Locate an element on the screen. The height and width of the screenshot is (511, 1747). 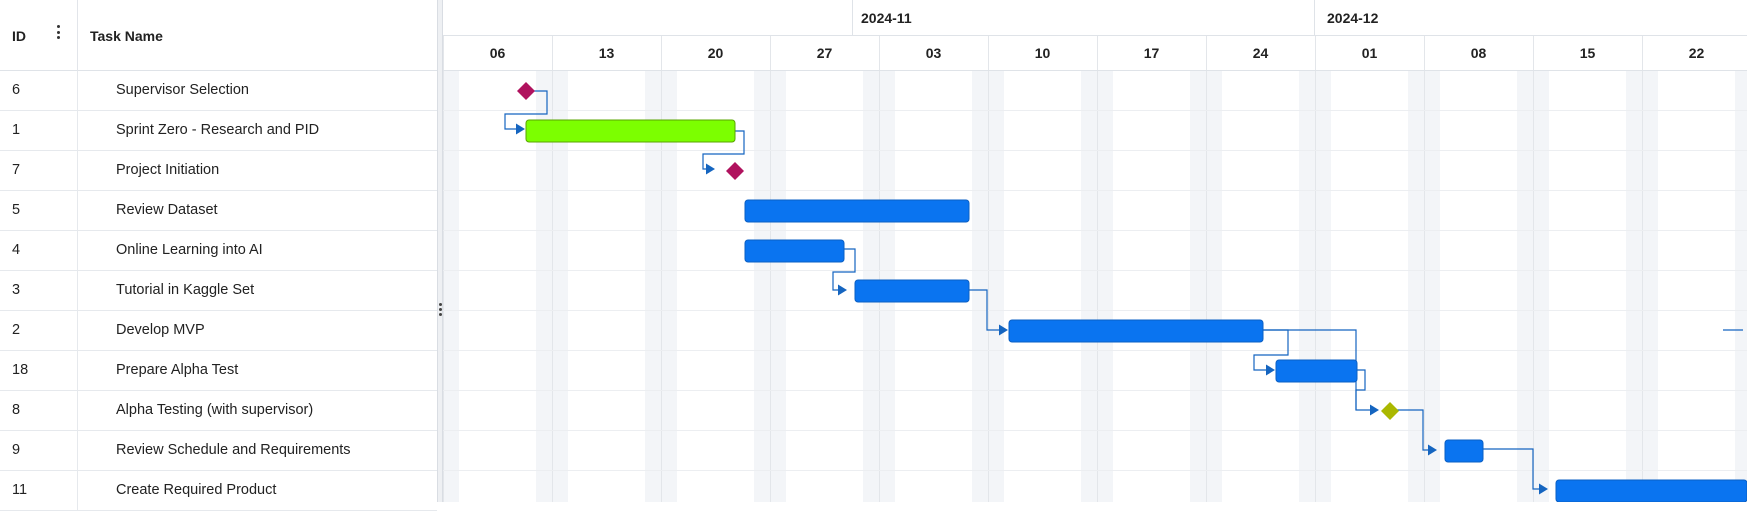
task-name-cell: Supervisor Selection is located at coordinates (182, 90).